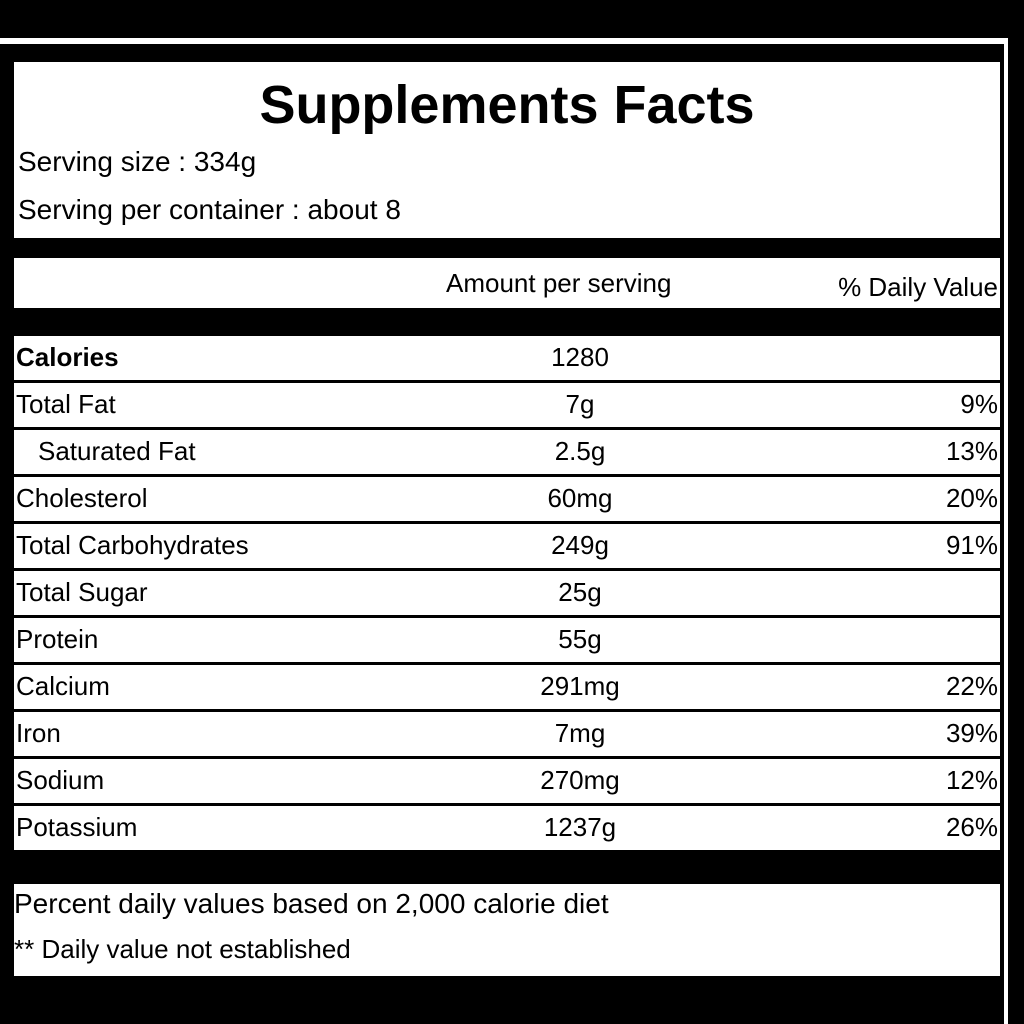 The image size is (1024, 1024). What do you see at coordinates (580, 545) in the screenshot?
I see `nutrient-amount: 249g` at bounding box center [580, 545].